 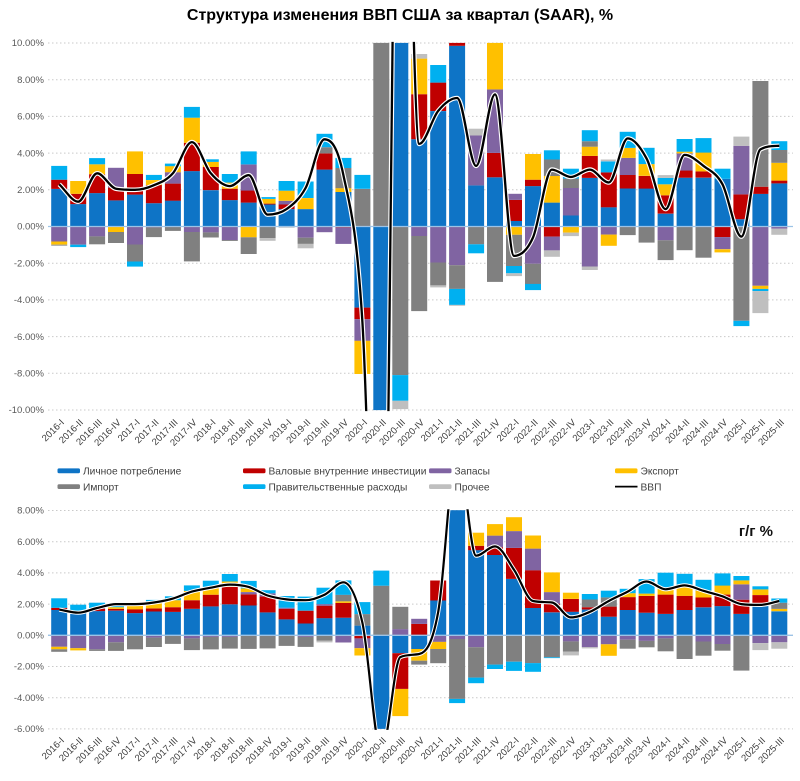 I want to click on svg-text: ВВП, so click(x=651, y=487).